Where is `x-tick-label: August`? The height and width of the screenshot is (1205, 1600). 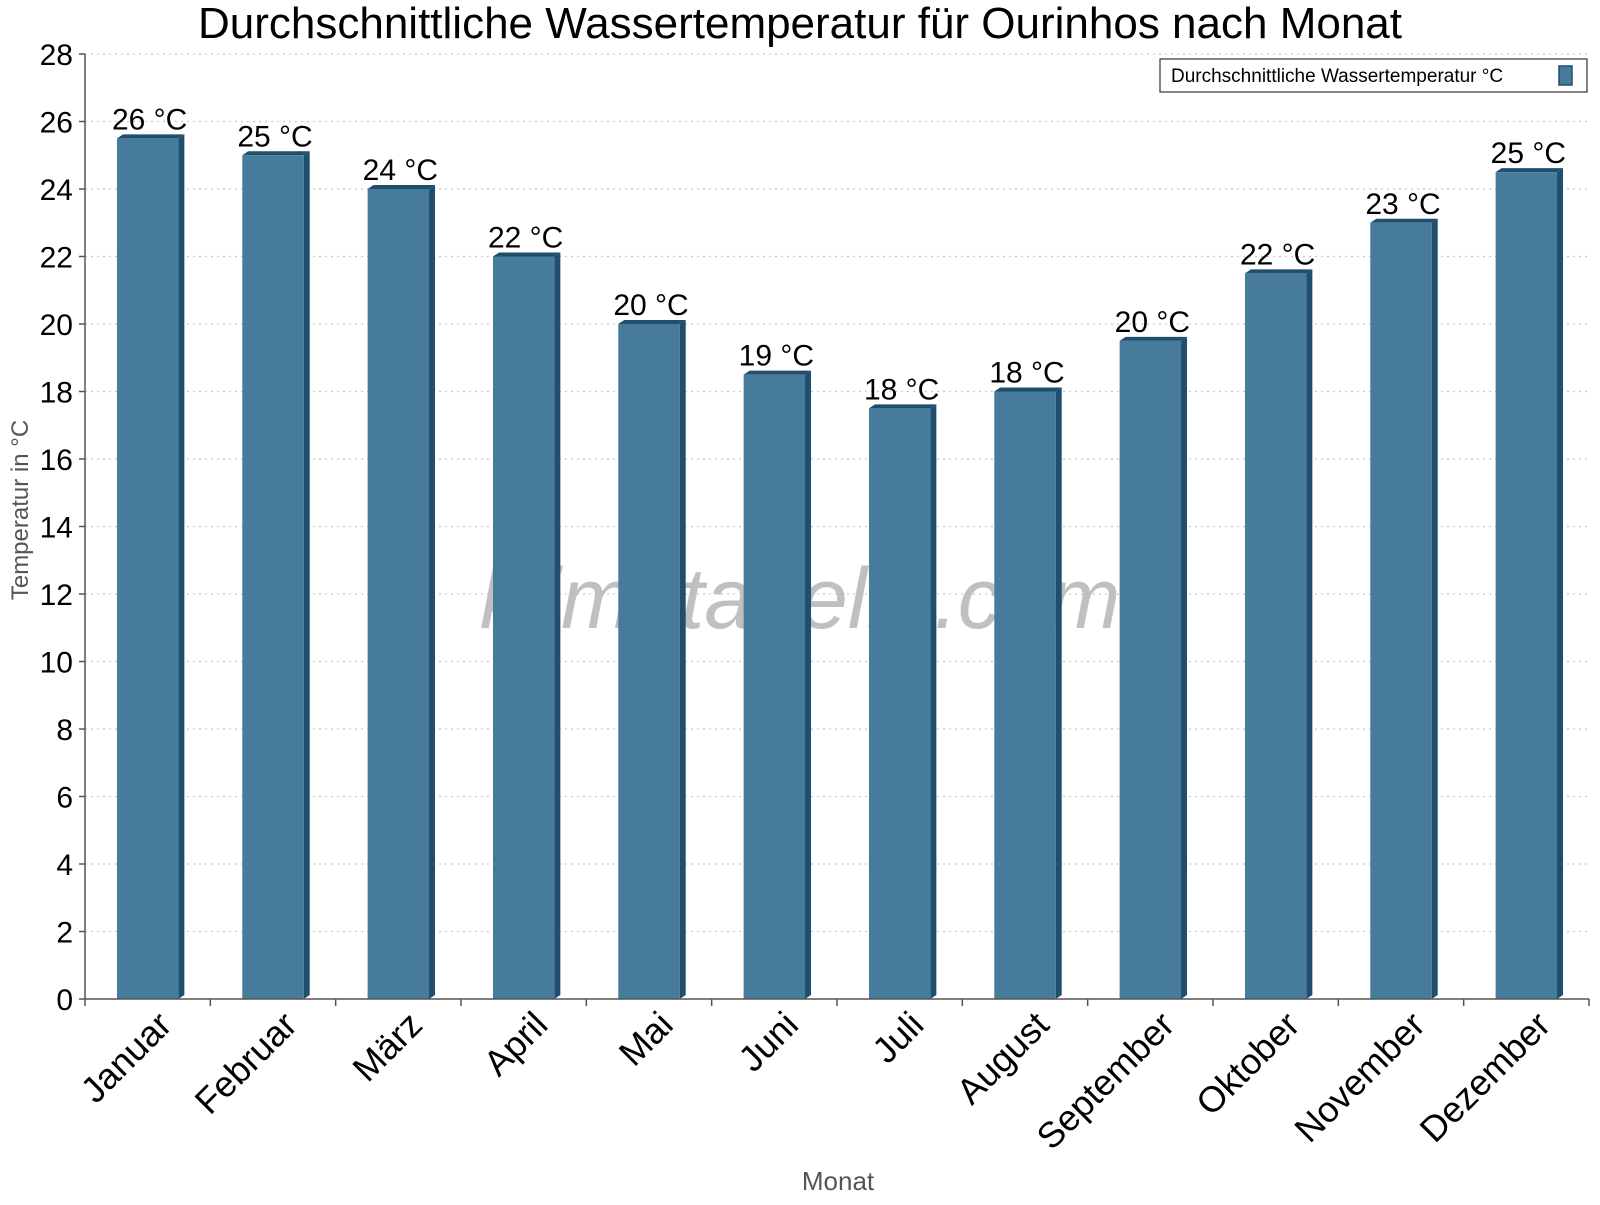 x-tick-label: August is located at coordinates (1002, 1058).